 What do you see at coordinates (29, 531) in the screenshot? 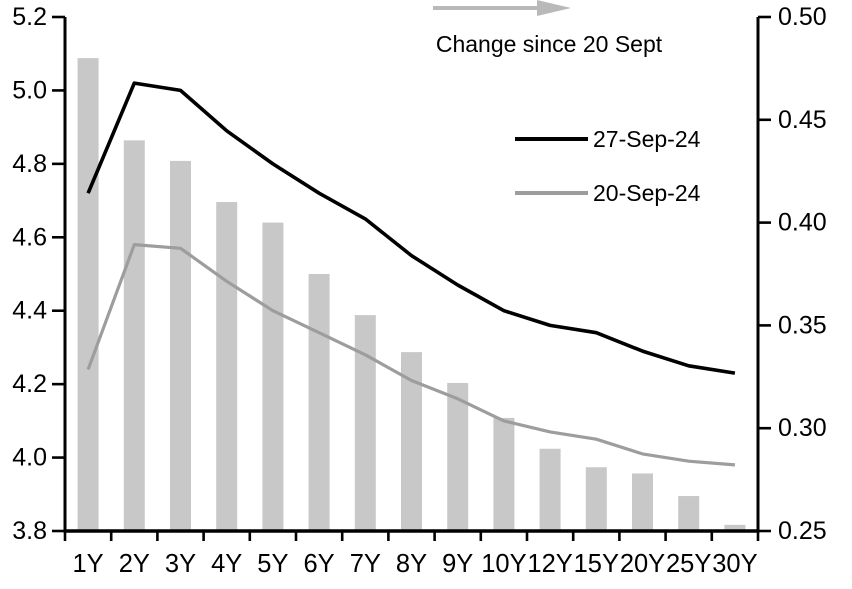
I see `left-tick-label: 3.8` at bounding box center [29, 531].